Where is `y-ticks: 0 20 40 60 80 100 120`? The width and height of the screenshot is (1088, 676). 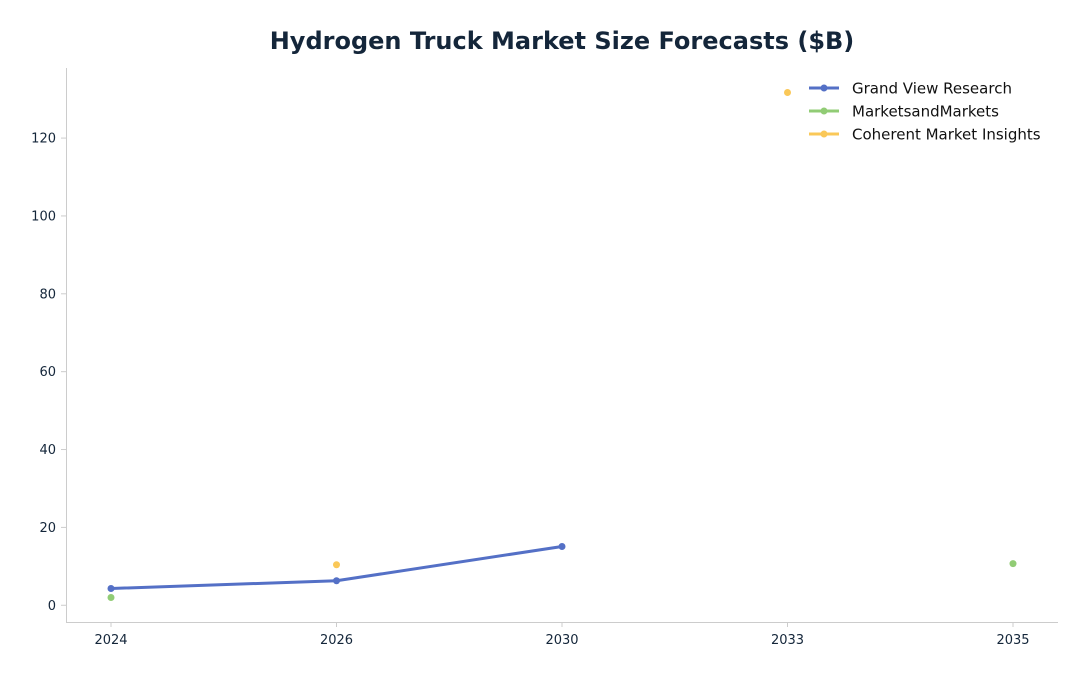 y-ticks: 0 20 40 60 80 100 120 is located at coordinates (48, 373).